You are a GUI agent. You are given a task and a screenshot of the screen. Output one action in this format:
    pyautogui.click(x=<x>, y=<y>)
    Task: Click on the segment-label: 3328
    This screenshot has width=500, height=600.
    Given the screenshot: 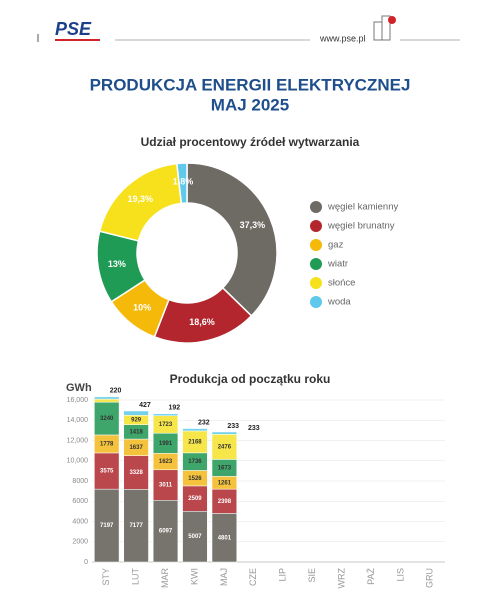 What is the action you would take?
    pyautogui.click(x=136, y=473)
    